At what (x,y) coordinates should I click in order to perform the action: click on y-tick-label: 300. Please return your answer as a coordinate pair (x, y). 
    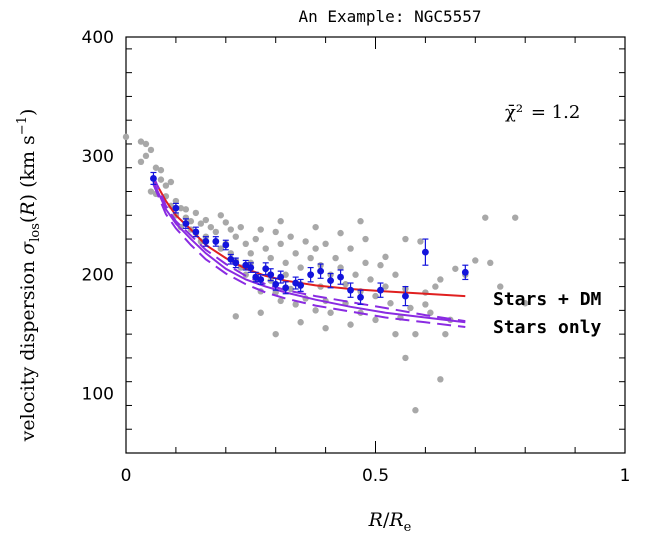
    Looking at the image, I should click on (98, 157).